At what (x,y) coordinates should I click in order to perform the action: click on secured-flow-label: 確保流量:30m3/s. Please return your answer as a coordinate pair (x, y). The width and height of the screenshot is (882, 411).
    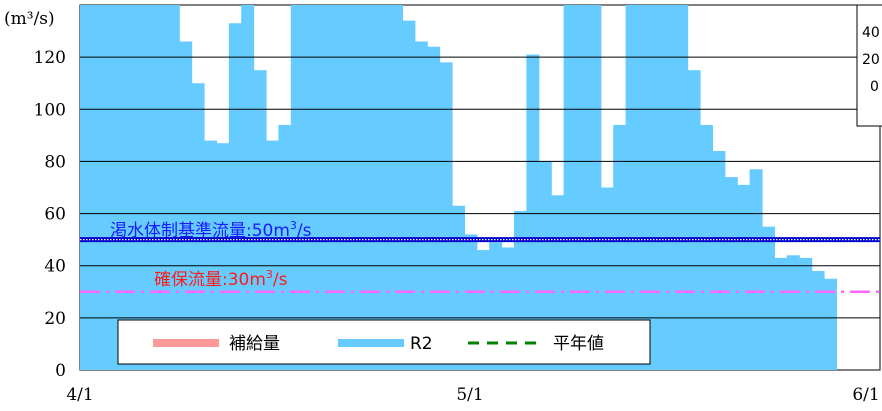
    Looking at the image, I should click on (221, 279).